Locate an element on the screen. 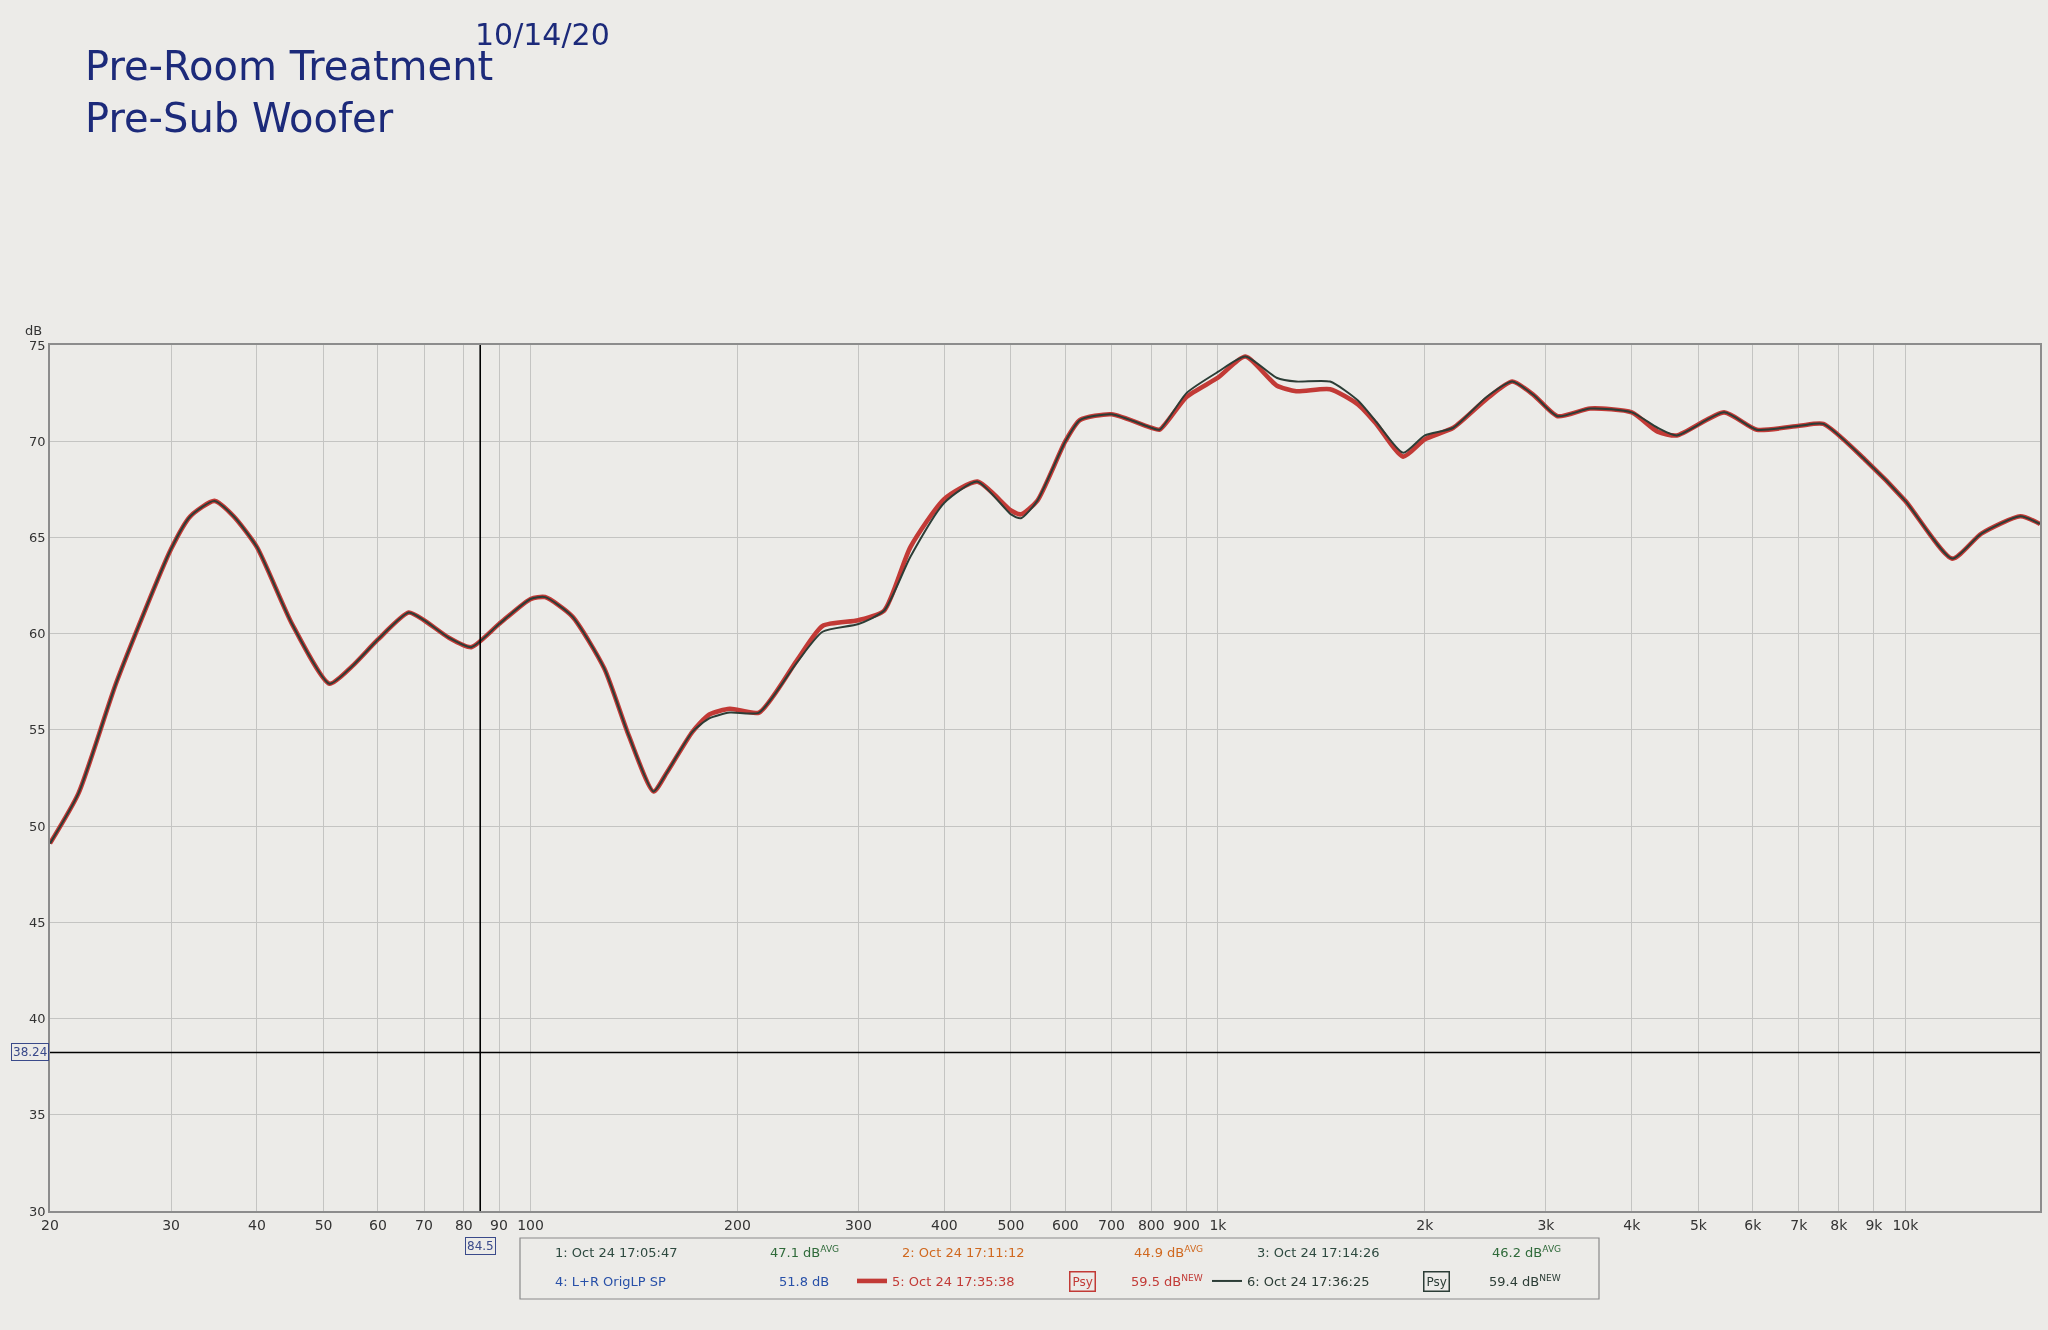 This screenshot has width=2048, height=1330. x-tick-label: 30 is located at coordinates (171, 1224).